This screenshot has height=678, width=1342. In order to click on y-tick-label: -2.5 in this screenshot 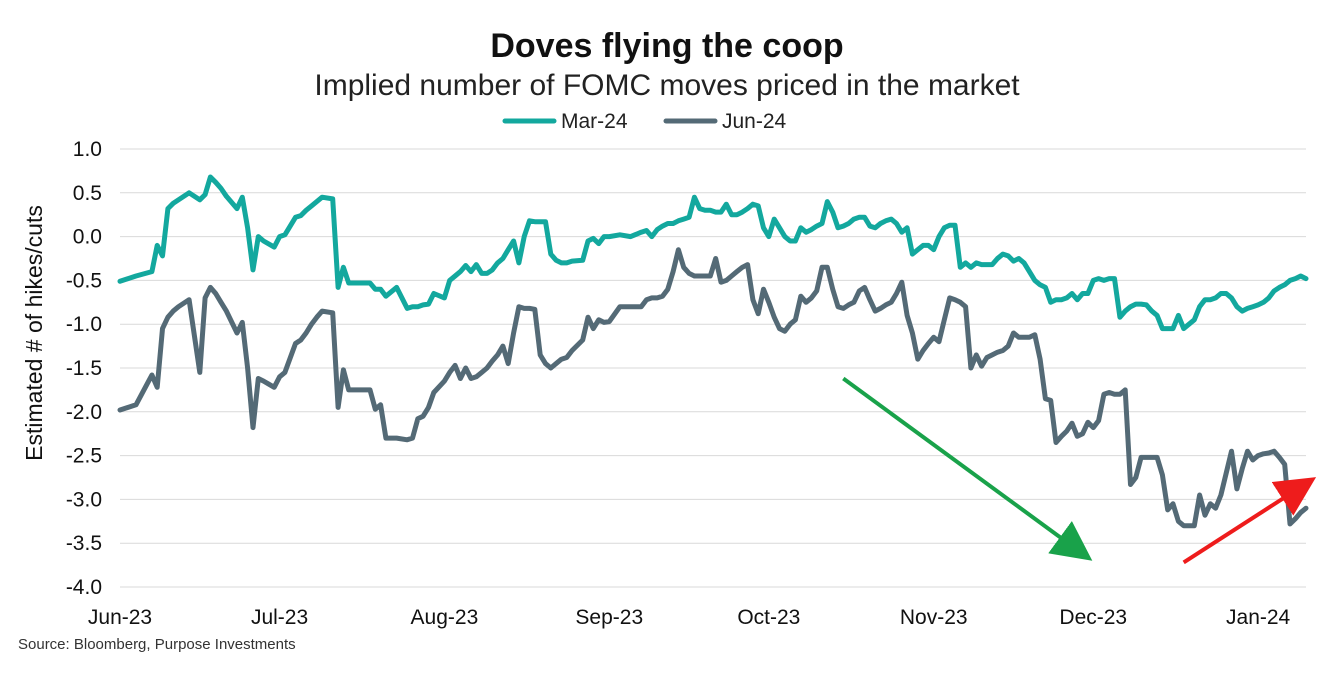, I will do `click(84, 456)`.